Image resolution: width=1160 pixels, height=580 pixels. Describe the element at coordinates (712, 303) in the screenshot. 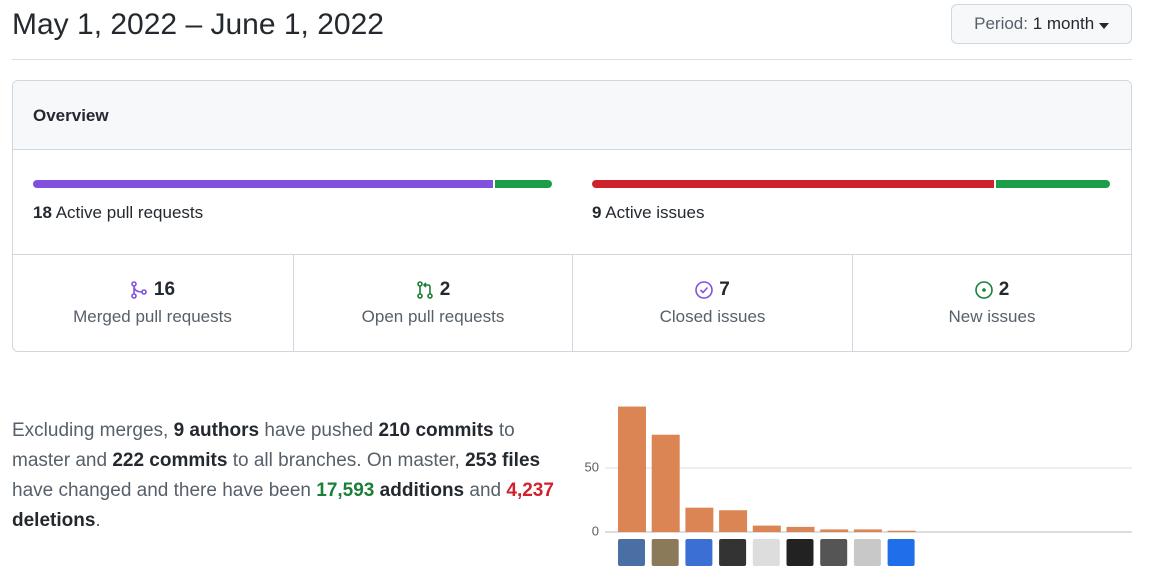

I see `stat-cell: 7 Closed issues` at that location.